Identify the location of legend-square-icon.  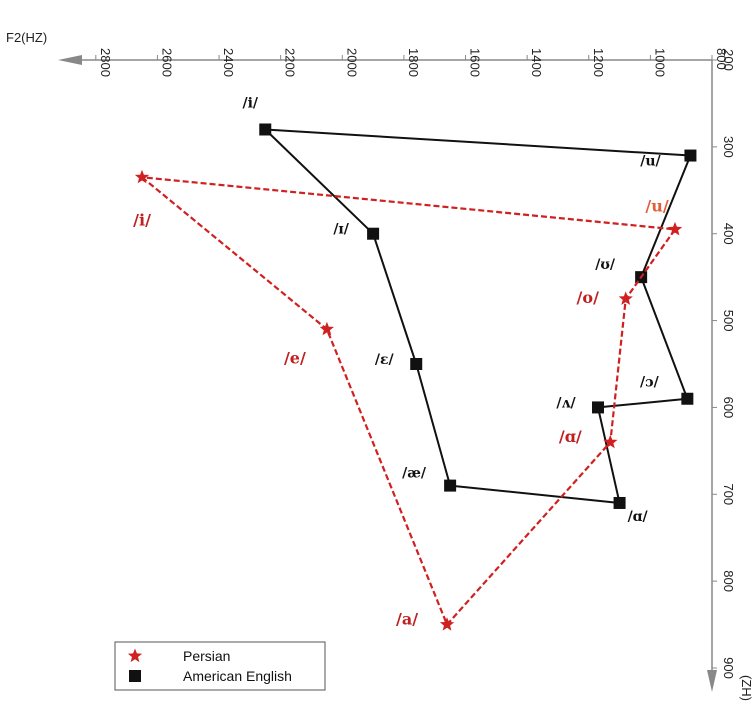
(135, 676).